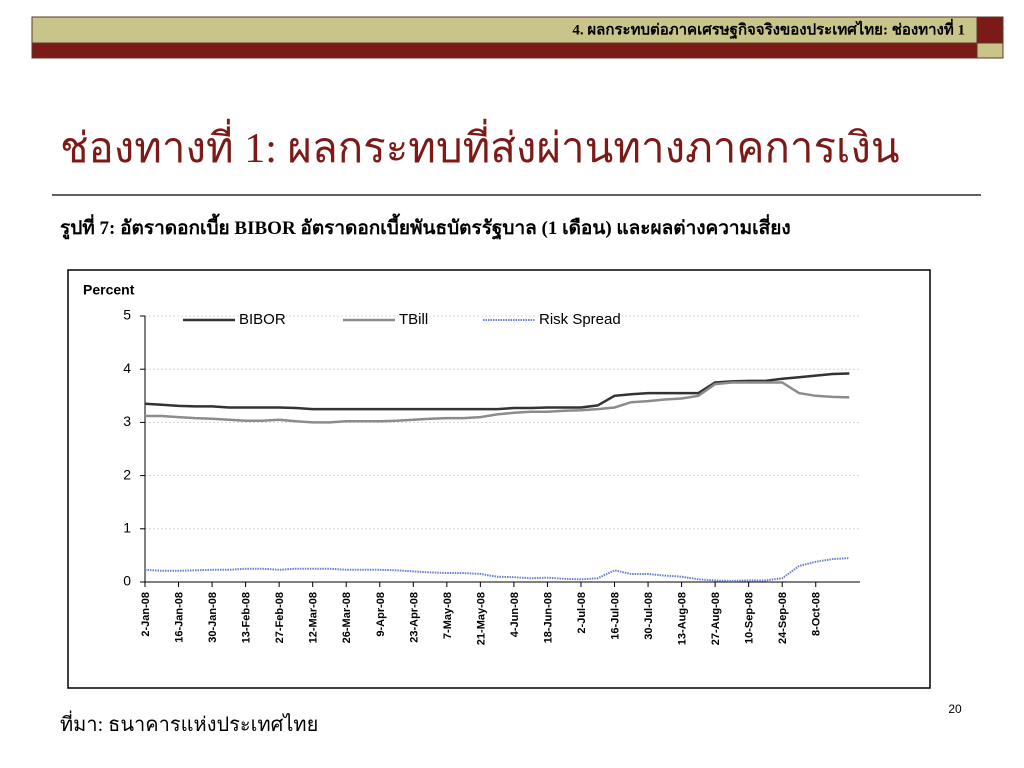 This screenshot has width=1024, height=768. Describe the element at coordinates (481, 618) in the screenshot. I see `x-tick-label: 21-May-08` at that location.